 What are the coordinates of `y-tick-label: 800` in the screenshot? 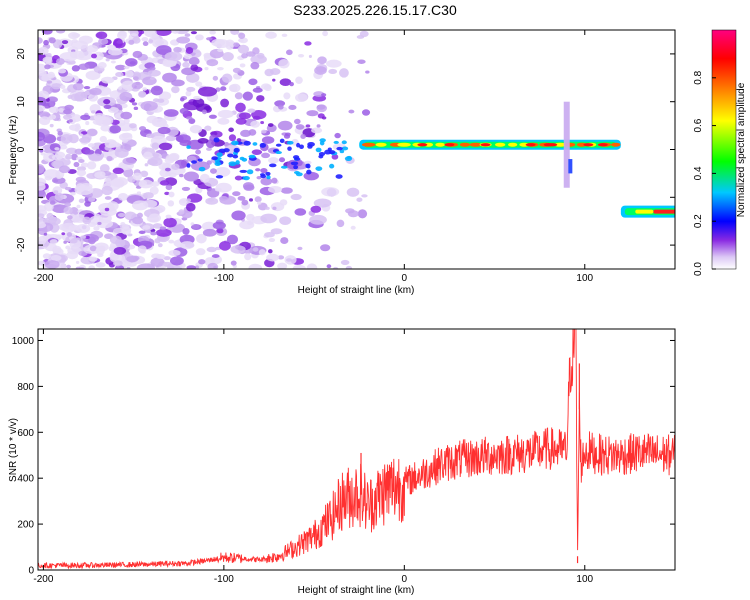 It's located at (25, 387).